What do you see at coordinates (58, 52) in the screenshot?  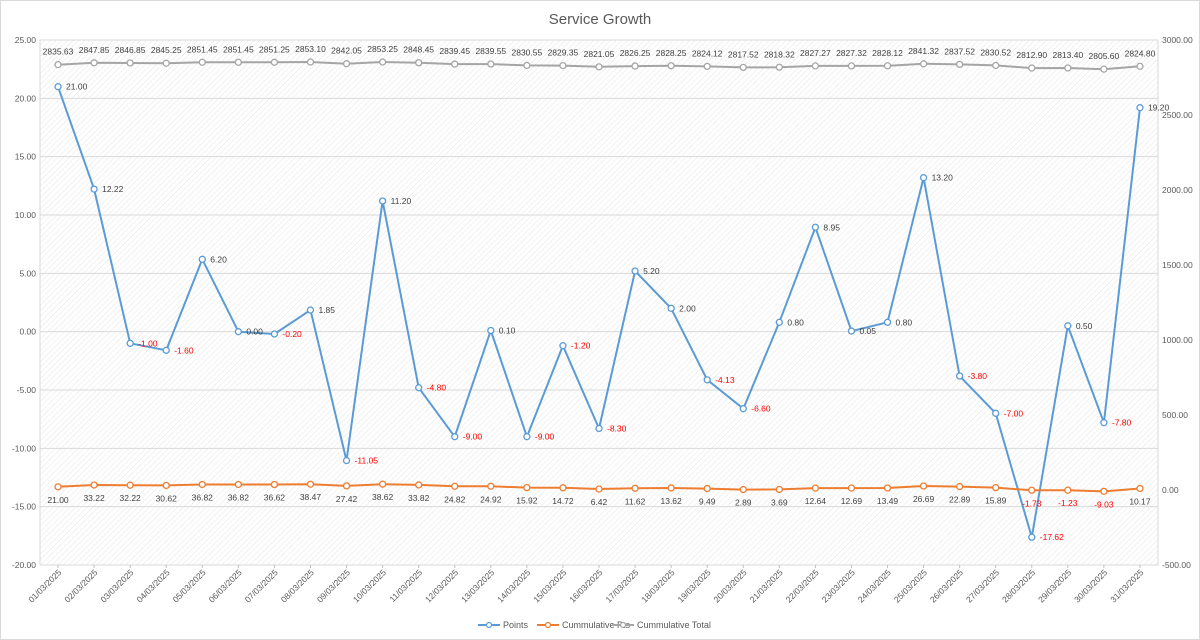 I see `data-label: 2835.63` at bounding box center [58, 52].